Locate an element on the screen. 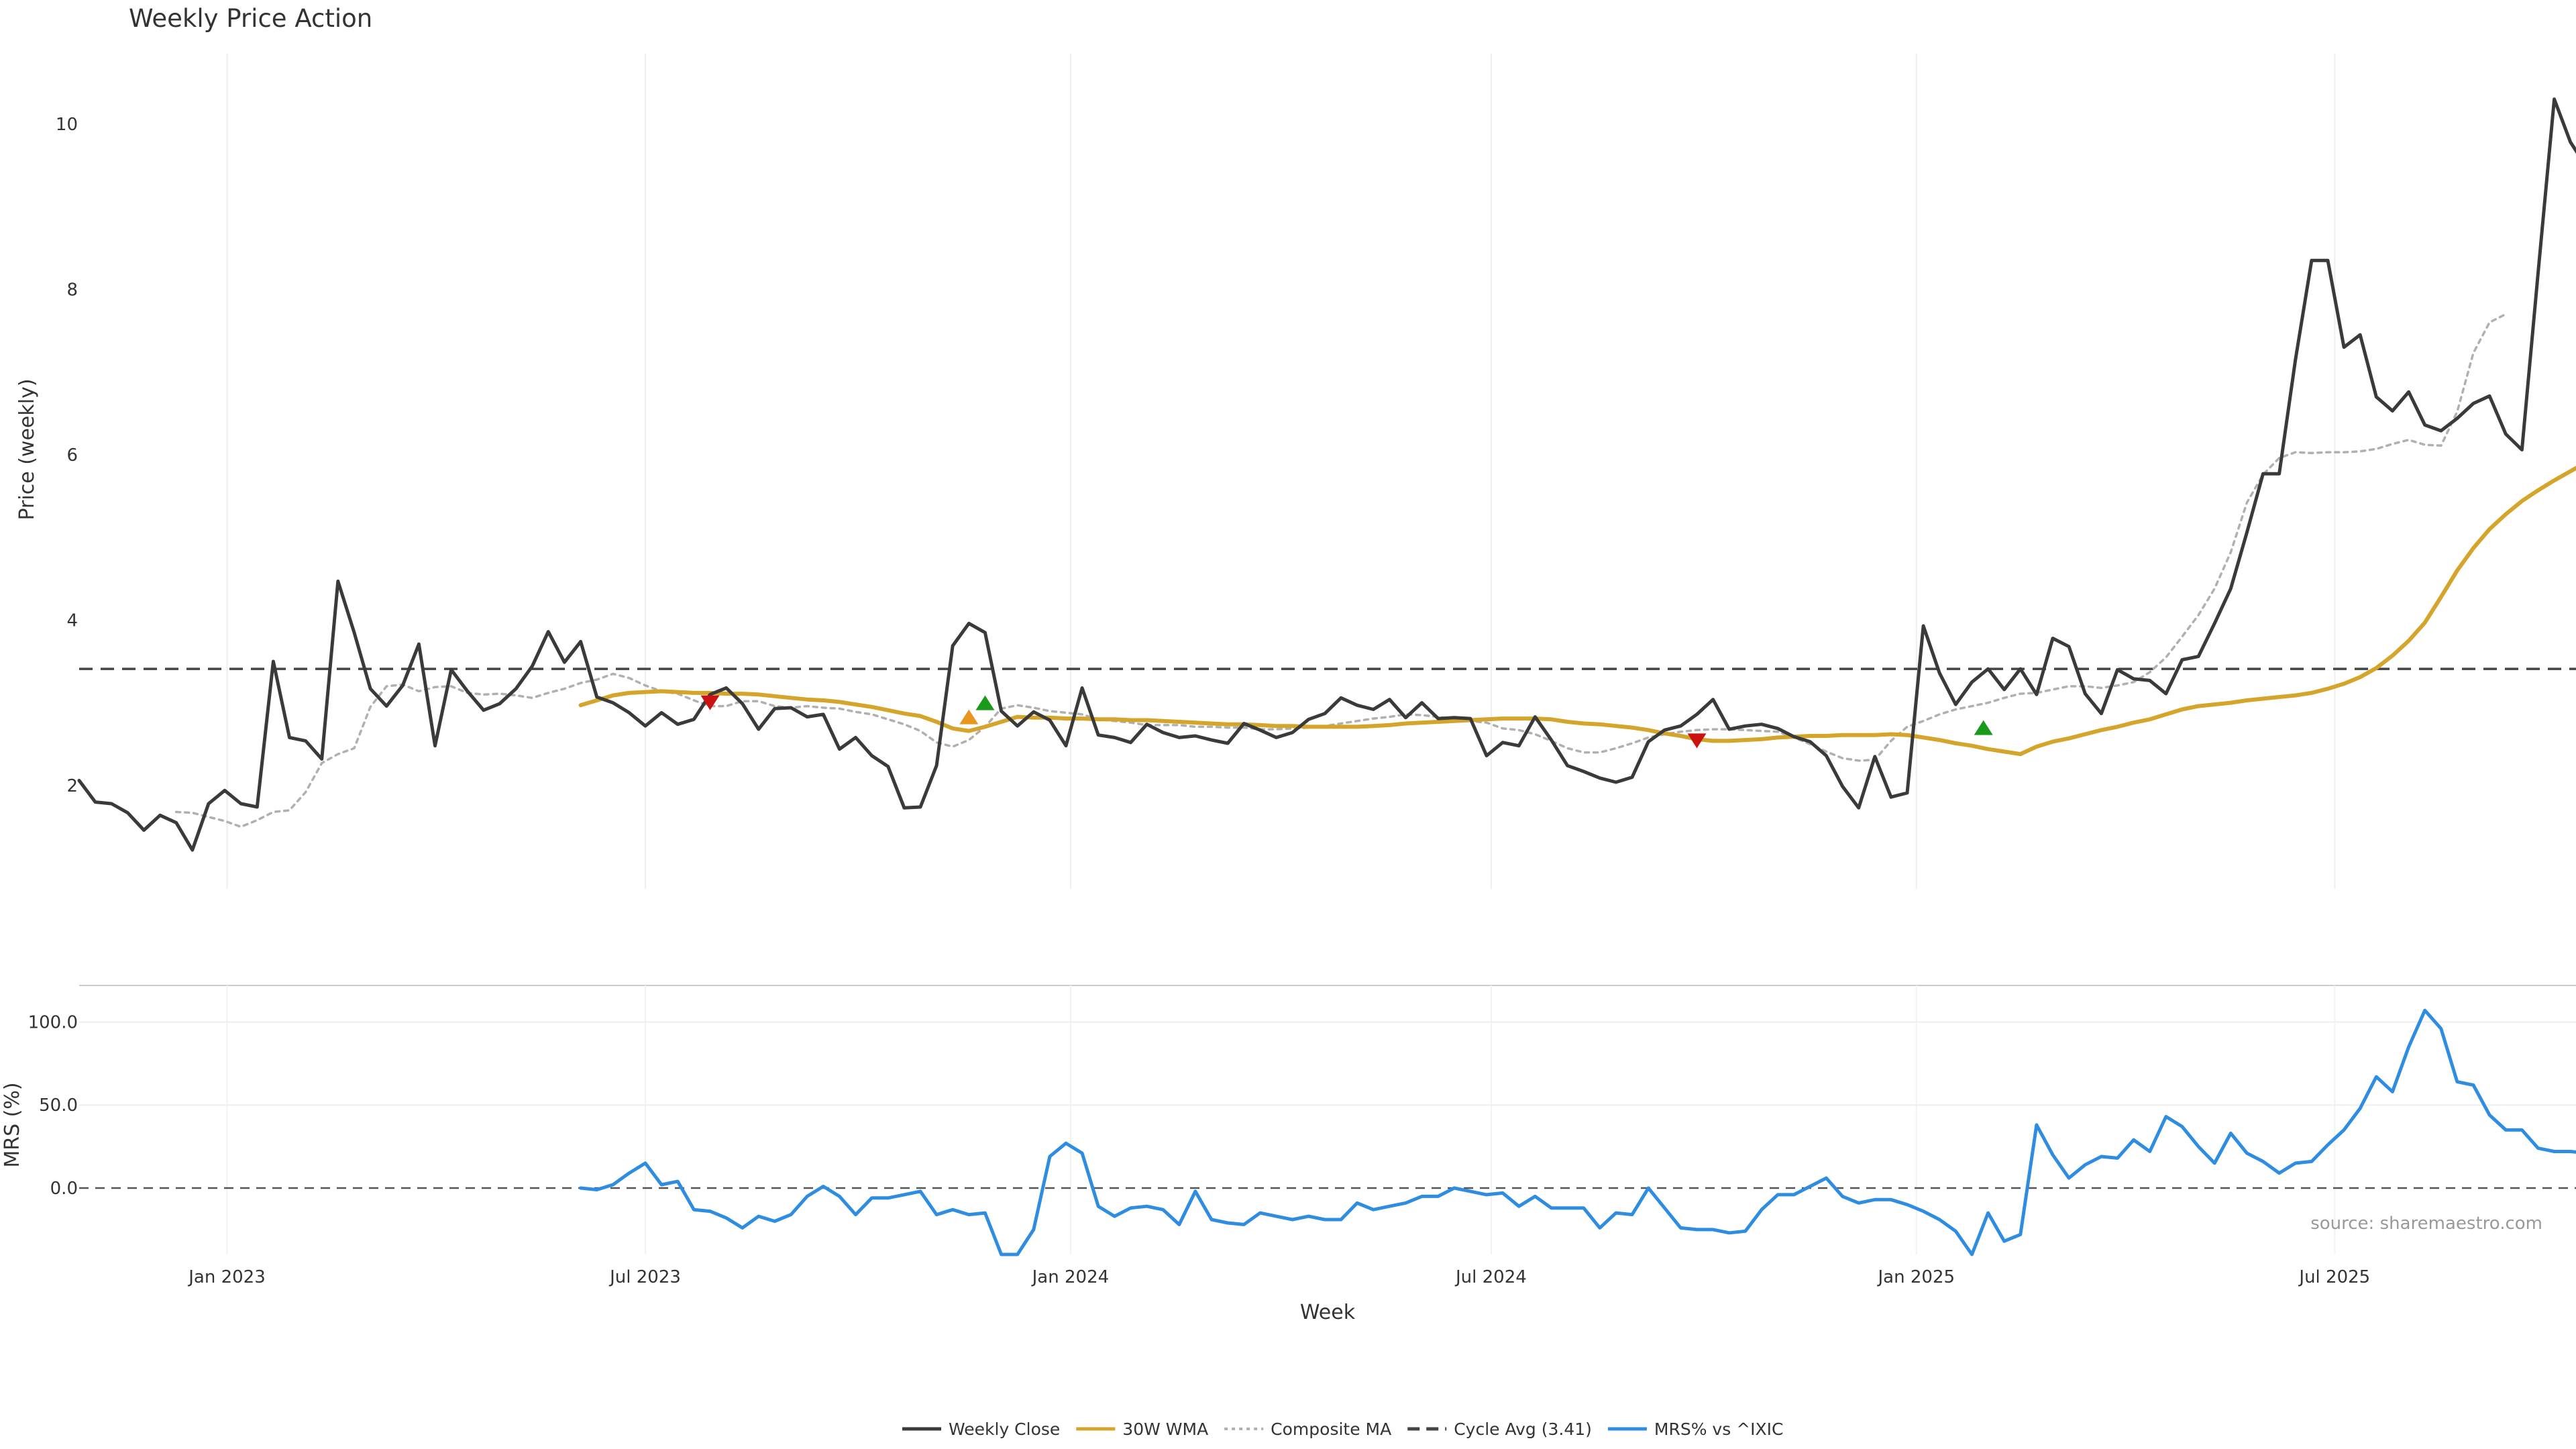 The image size is (2576, 1449). legend-label: Weekly Close is located at coordinates (1004, 1429).